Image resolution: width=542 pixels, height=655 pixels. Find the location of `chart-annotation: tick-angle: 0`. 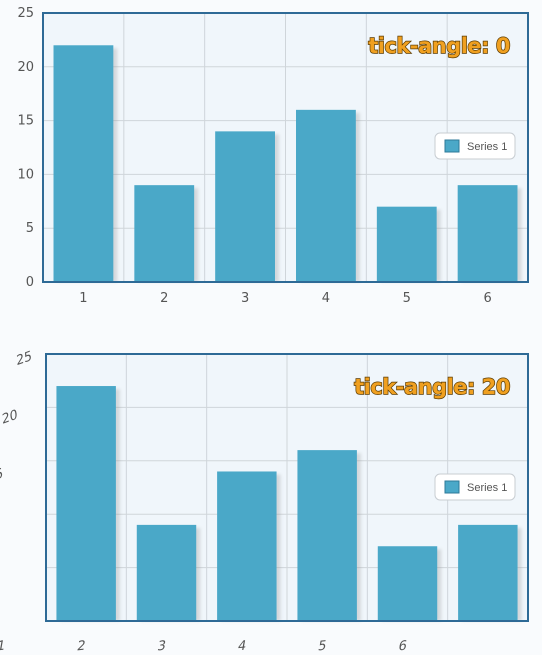

chart-annotation: tick-angle: 0 is located at coordinates (439, 46).